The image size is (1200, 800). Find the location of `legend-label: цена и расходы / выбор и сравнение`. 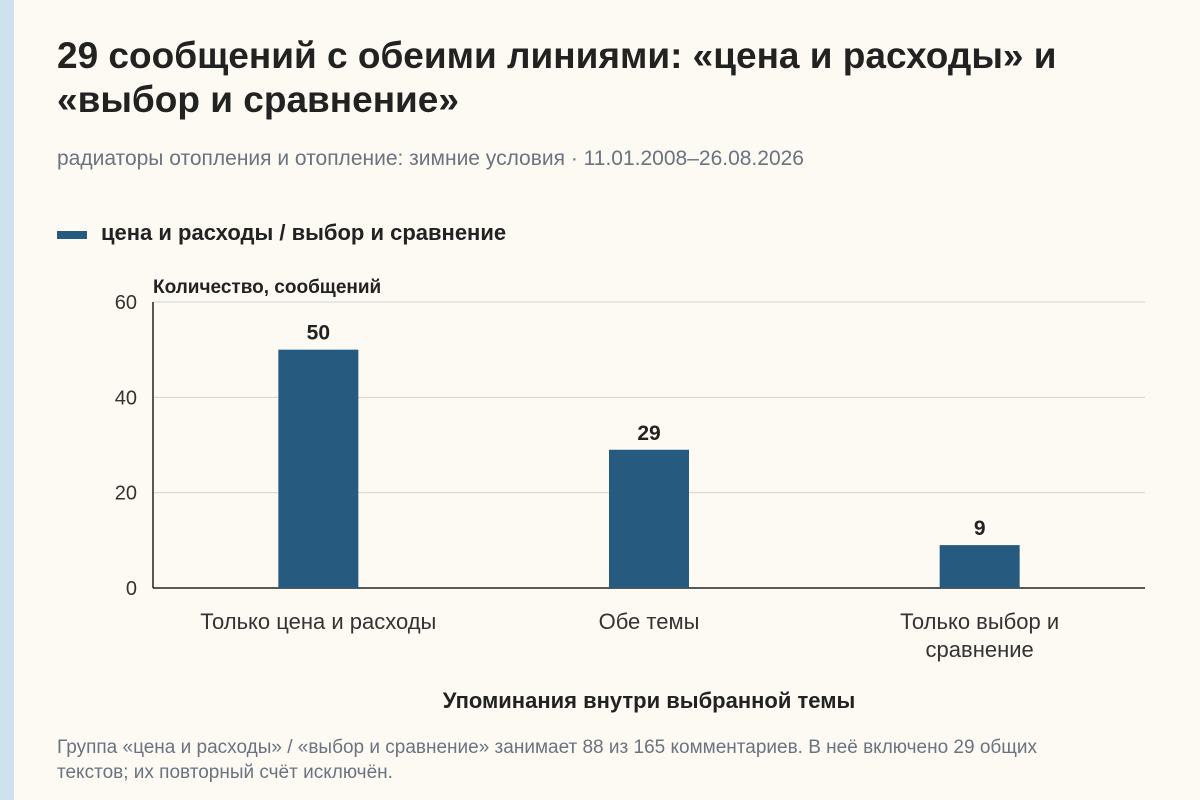

legend-label: цена и расходы / выбор и сравнение is located at coordinates (304, 232).